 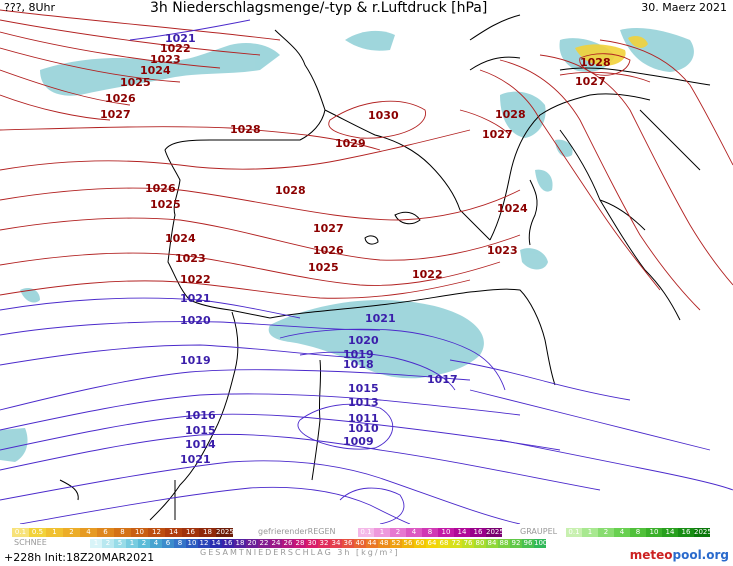 What do you see at coordinates (611, 51) in the screenshot?
I see `snow-area` at bounding box center [611, 51].